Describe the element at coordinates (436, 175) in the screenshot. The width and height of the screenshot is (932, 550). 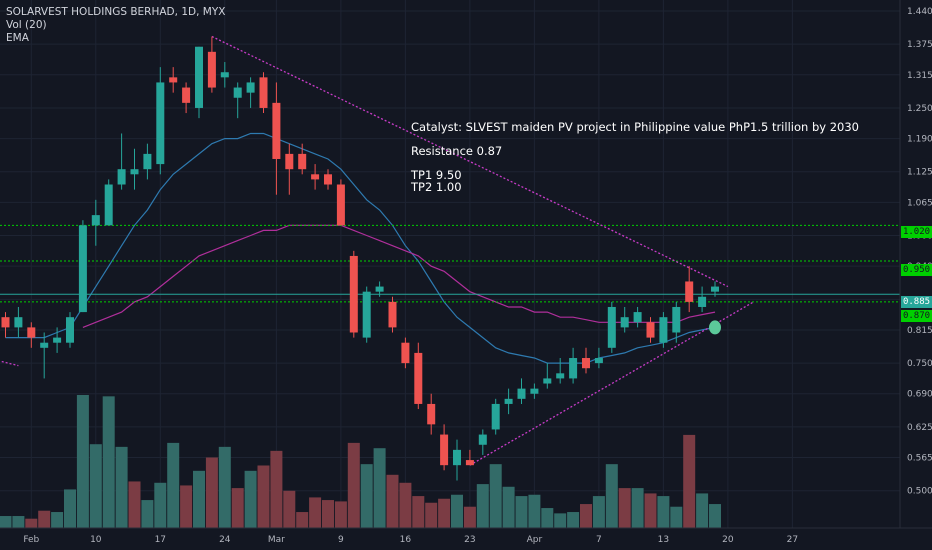
I see `tp1-note: TP1 9.50` at that location.